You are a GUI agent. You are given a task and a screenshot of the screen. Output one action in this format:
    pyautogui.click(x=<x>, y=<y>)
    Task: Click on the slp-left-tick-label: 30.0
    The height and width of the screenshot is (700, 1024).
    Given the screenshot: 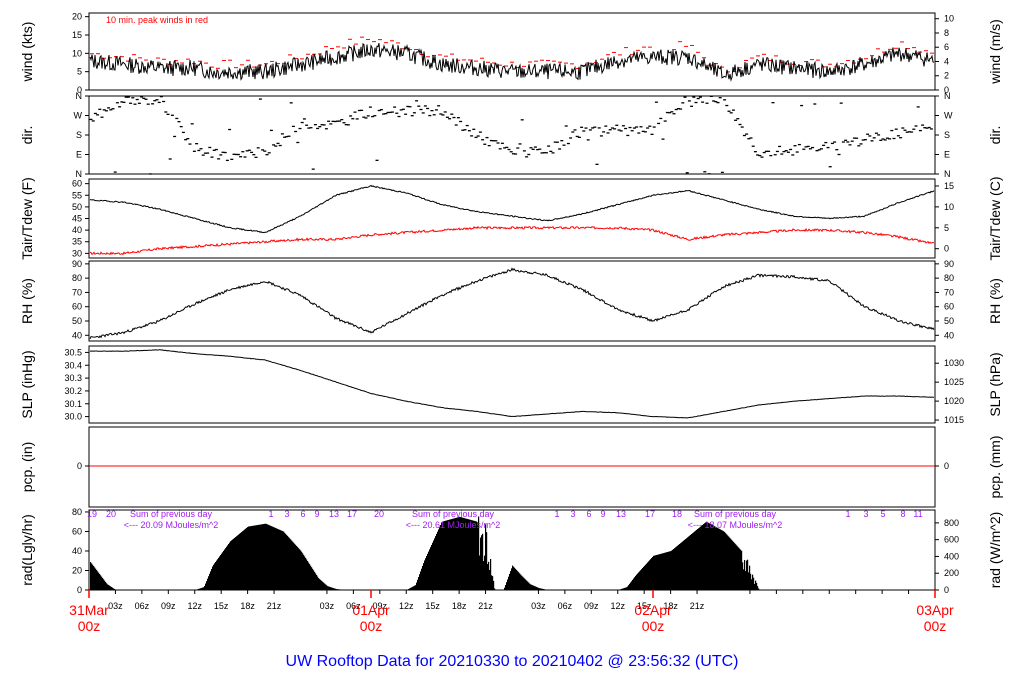 What is the action you would take?
    pyautogui.click(x=73, y=417)
    